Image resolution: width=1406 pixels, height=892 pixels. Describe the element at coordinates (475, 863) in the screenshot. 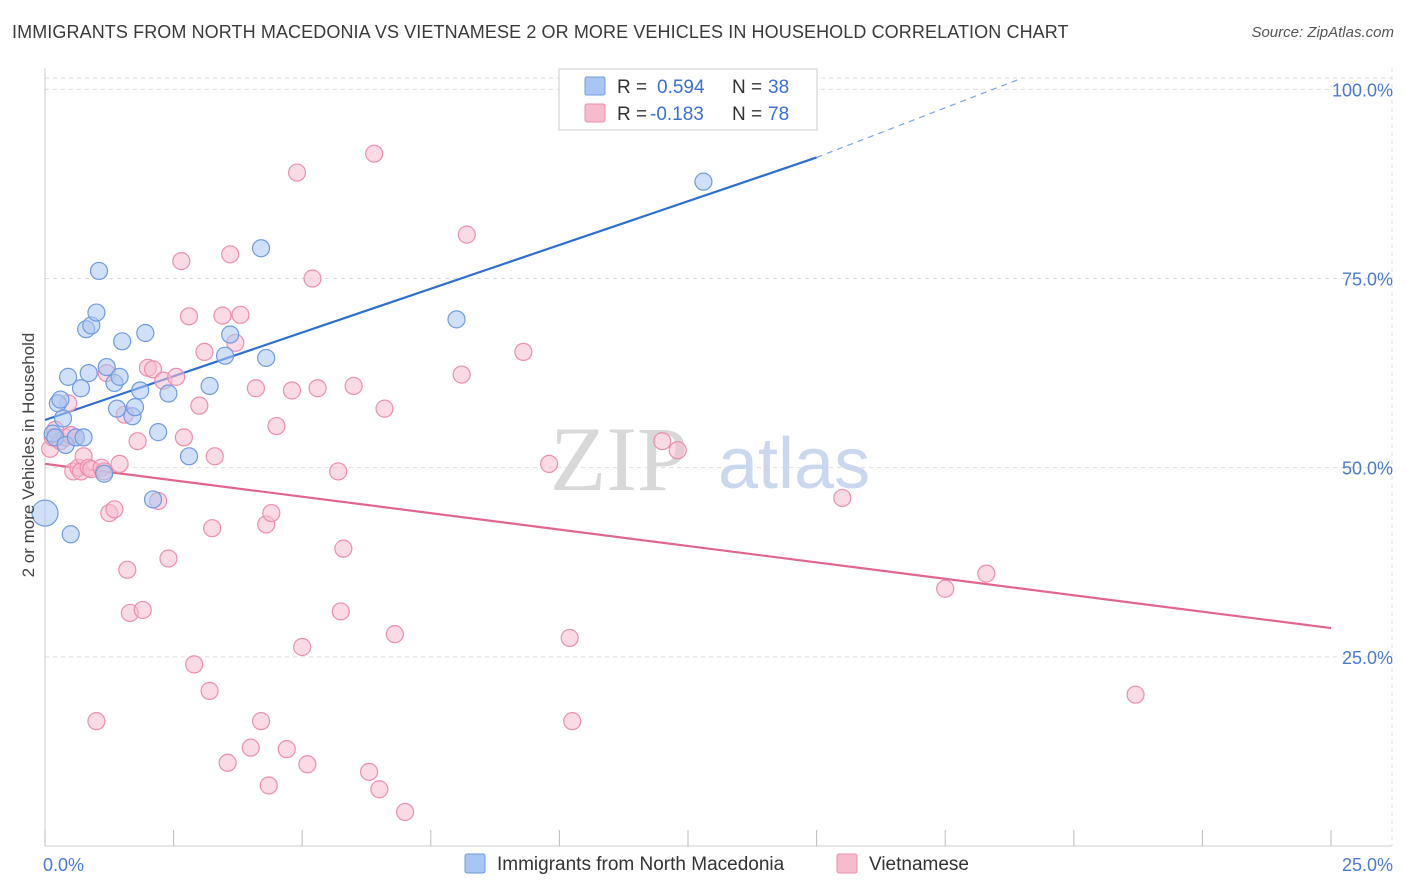

I see `bottom-legend-swatch-blue` at that location.